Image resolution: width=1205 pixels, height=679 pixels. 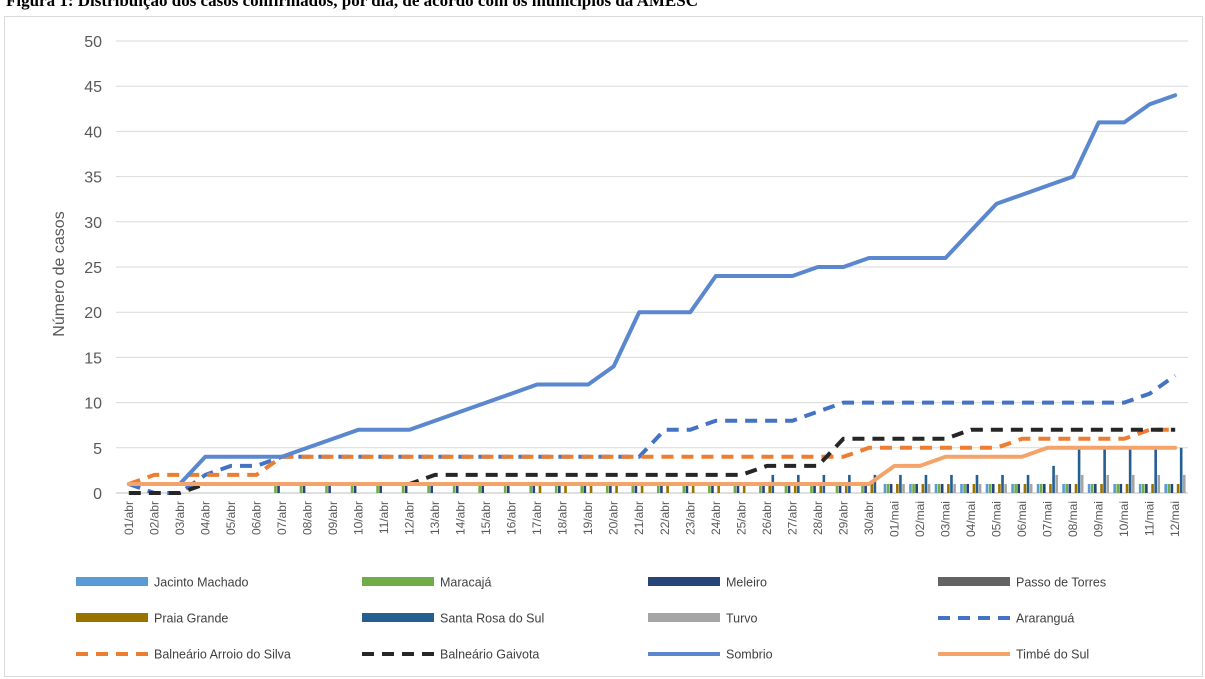 I want to click on legend-label: Passo de Torres, so click(x=1061, y=583).